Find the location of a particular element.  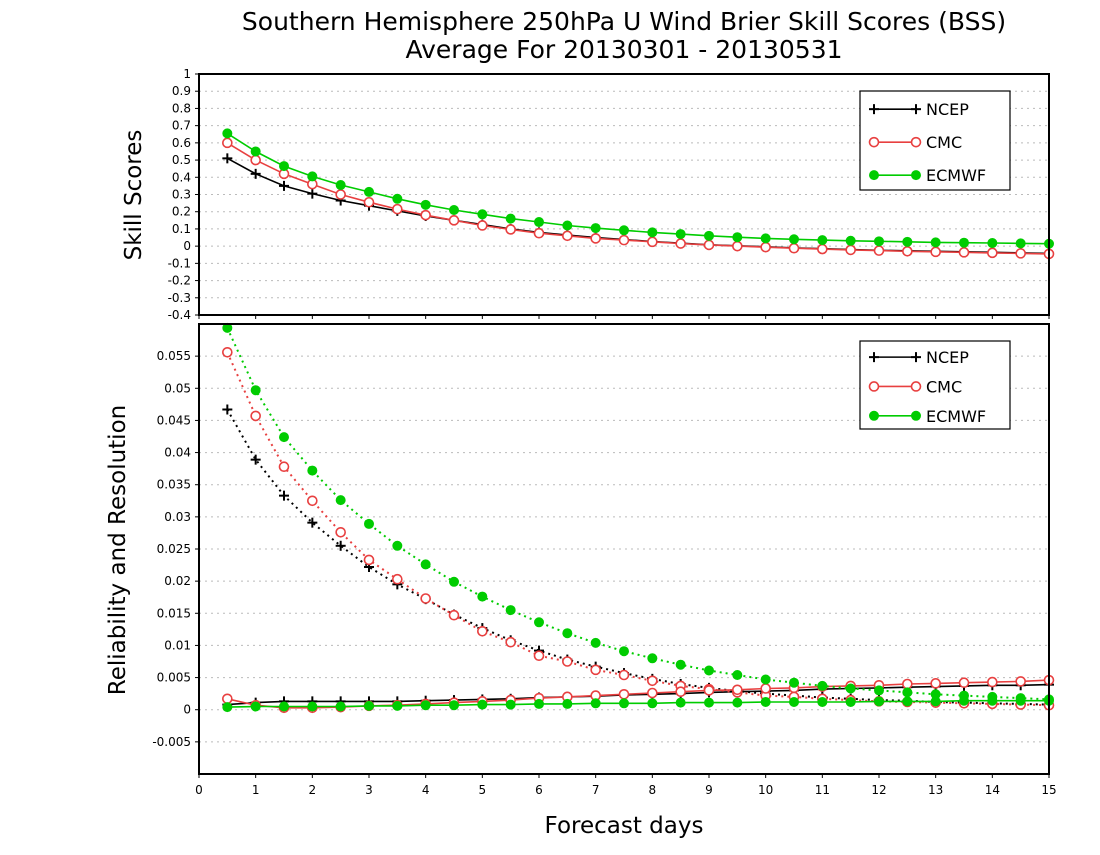

top-ytick-label-1: -0.3 is located at coordinates (179, 298).